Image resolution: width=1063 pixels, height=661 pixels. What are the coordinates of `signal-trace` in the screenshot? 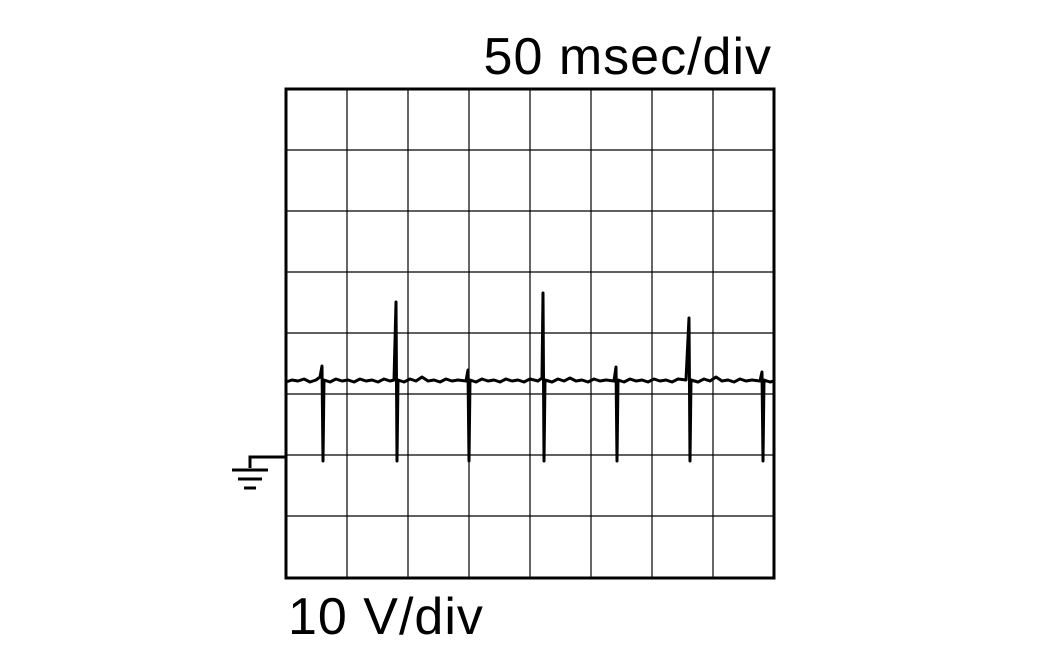 It's located at (530, 377).